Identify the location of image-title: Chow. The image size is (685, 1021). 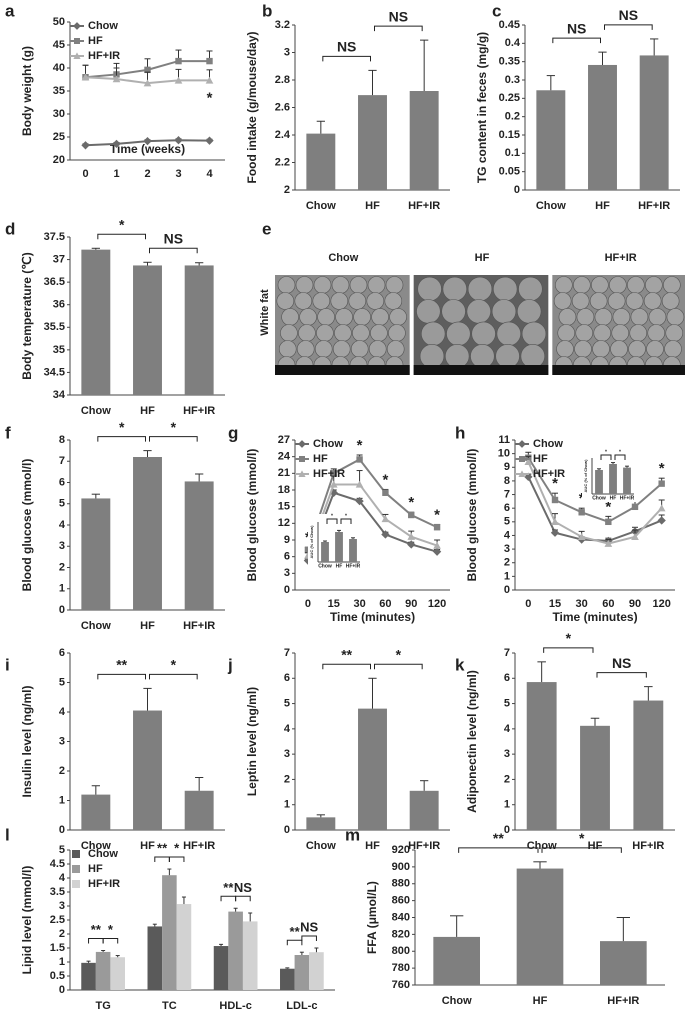
(343, 258).